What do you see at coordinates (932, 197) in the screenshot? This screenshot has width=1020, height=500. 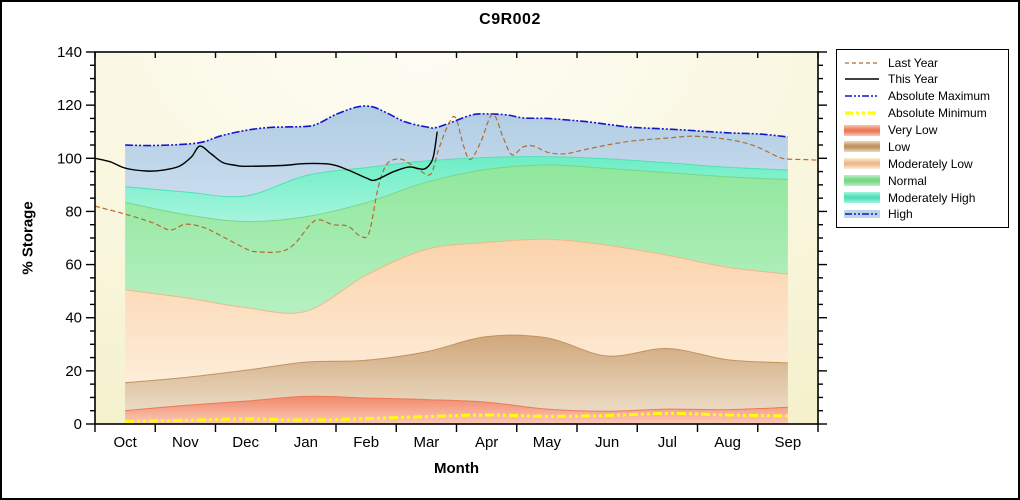 I see `legend-label-moderately-high: Moderately High` at bounding box center [932, 197].